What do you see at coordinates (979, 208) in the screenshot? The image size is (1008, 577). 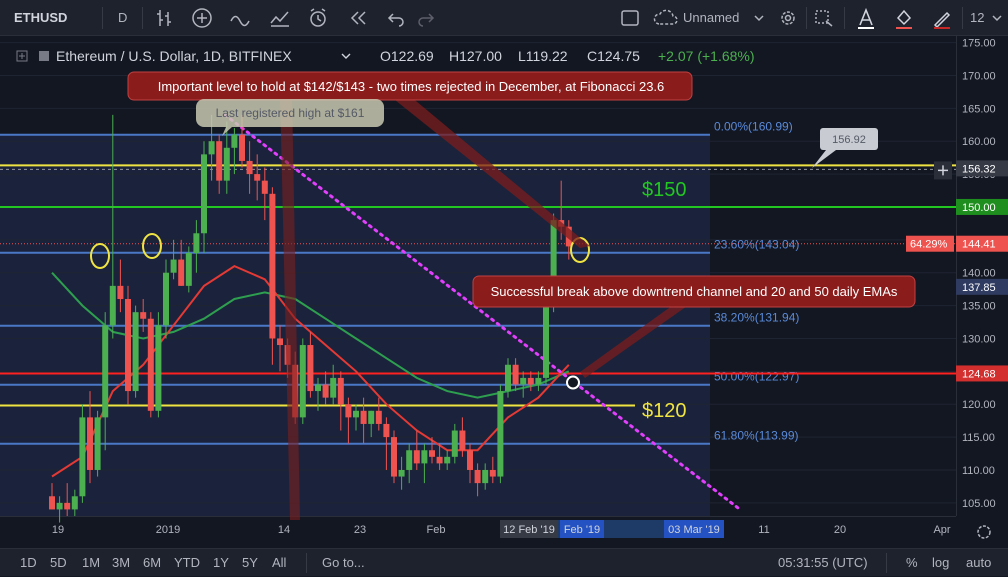 I see `price-badge-label: 150.00` at bounding box center [979, 208].